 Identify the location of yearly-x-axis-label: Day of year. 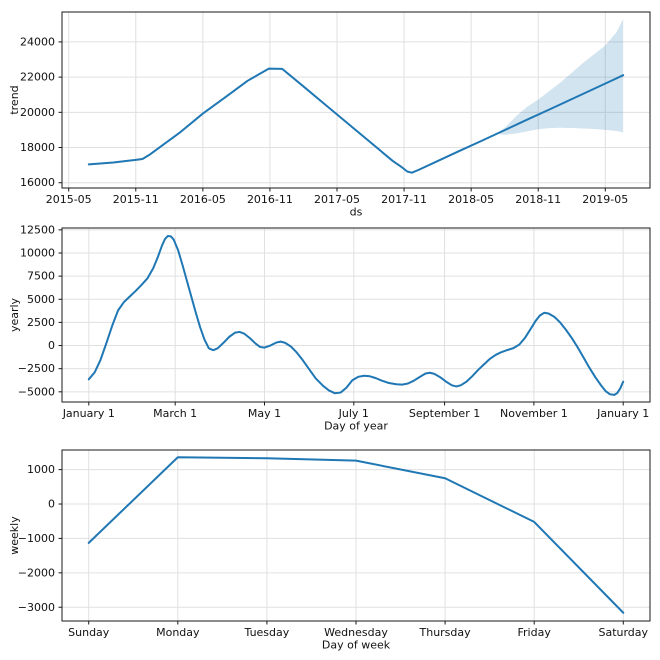
(356, 426).